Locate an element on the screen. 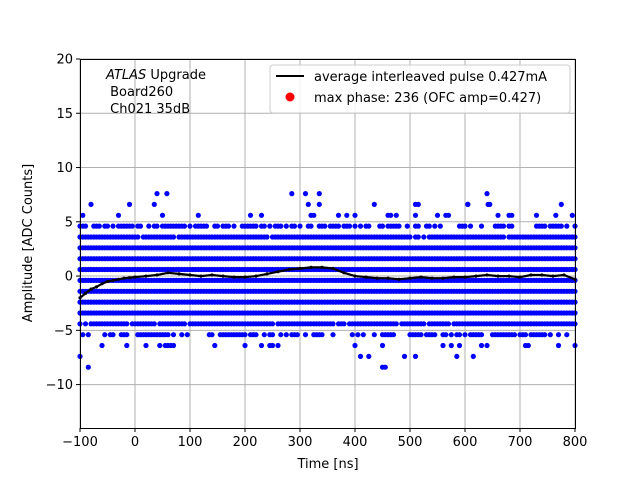 The image size is (640, 480). y-tick-label: 15 is located at coordinates (64, 114).